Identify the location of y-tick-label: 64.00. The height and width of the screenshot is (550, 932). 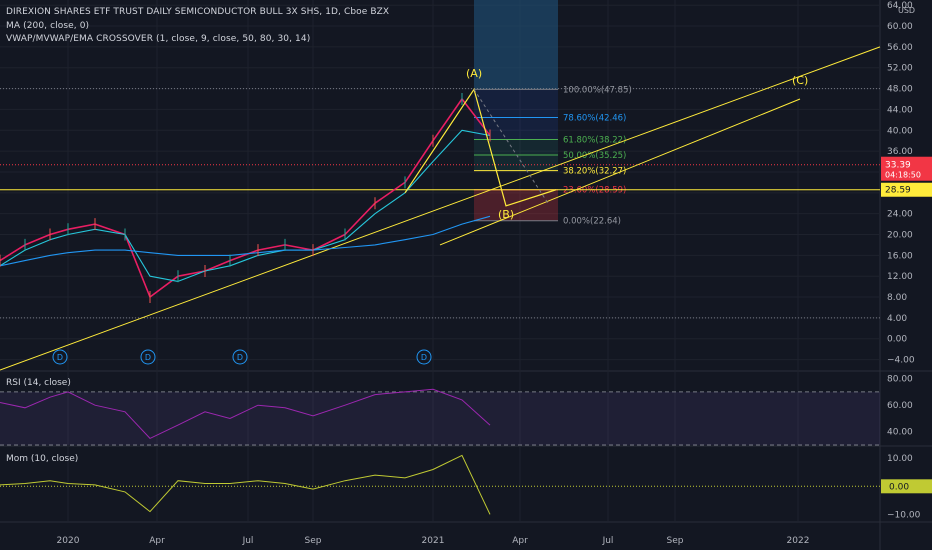
(900, 6).